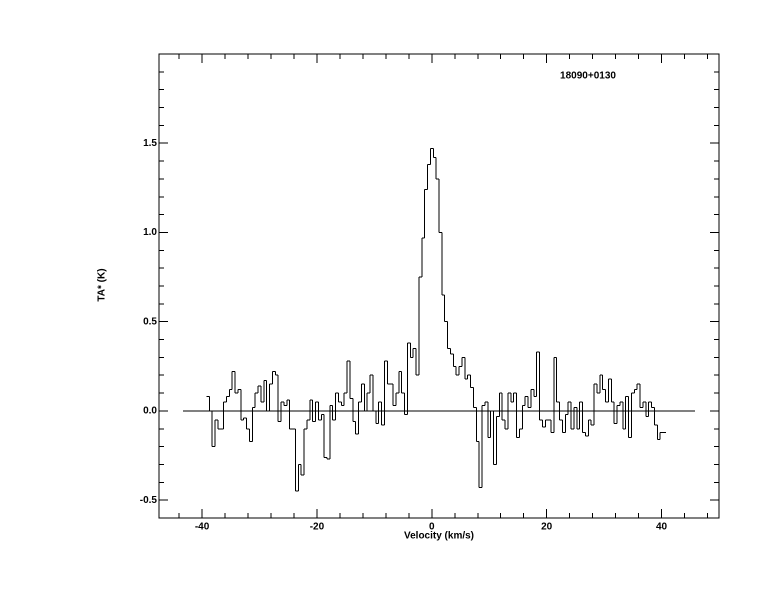 This screenshot has width=774, height=612. What do you see at coordinates (102, 284) in the screenshot?
I see `y-axis-label: TA* (K)` at bounding box center [102, 284].